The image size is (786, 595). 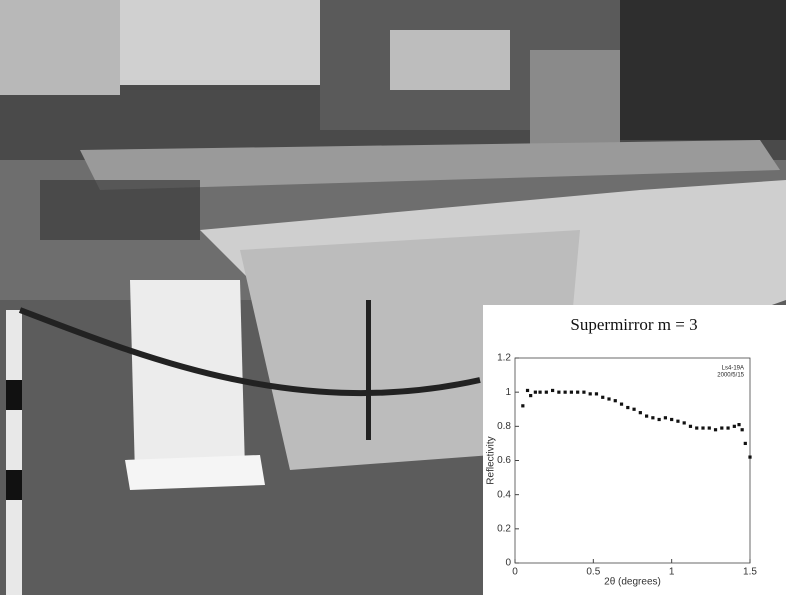 I want to click on y-tick-label: 0.2, so click(x=504, y=528).